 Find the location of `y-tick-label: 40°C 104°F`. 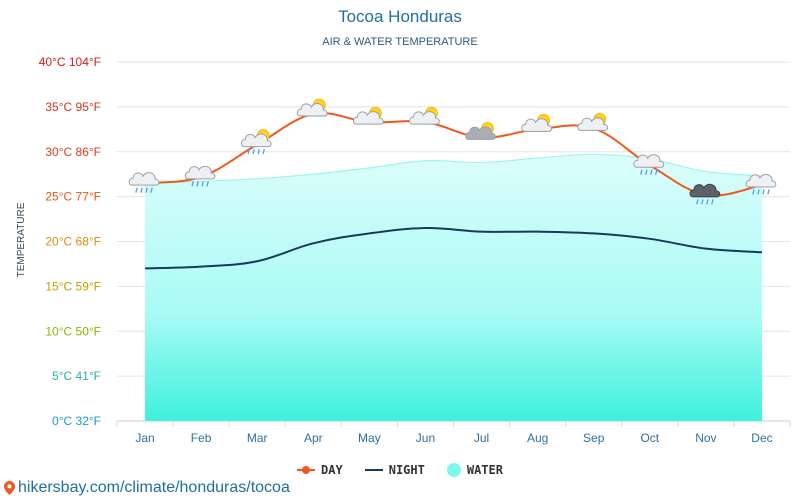

y-tick-label: 40°C 104°F is located at coordinates (70, 62).